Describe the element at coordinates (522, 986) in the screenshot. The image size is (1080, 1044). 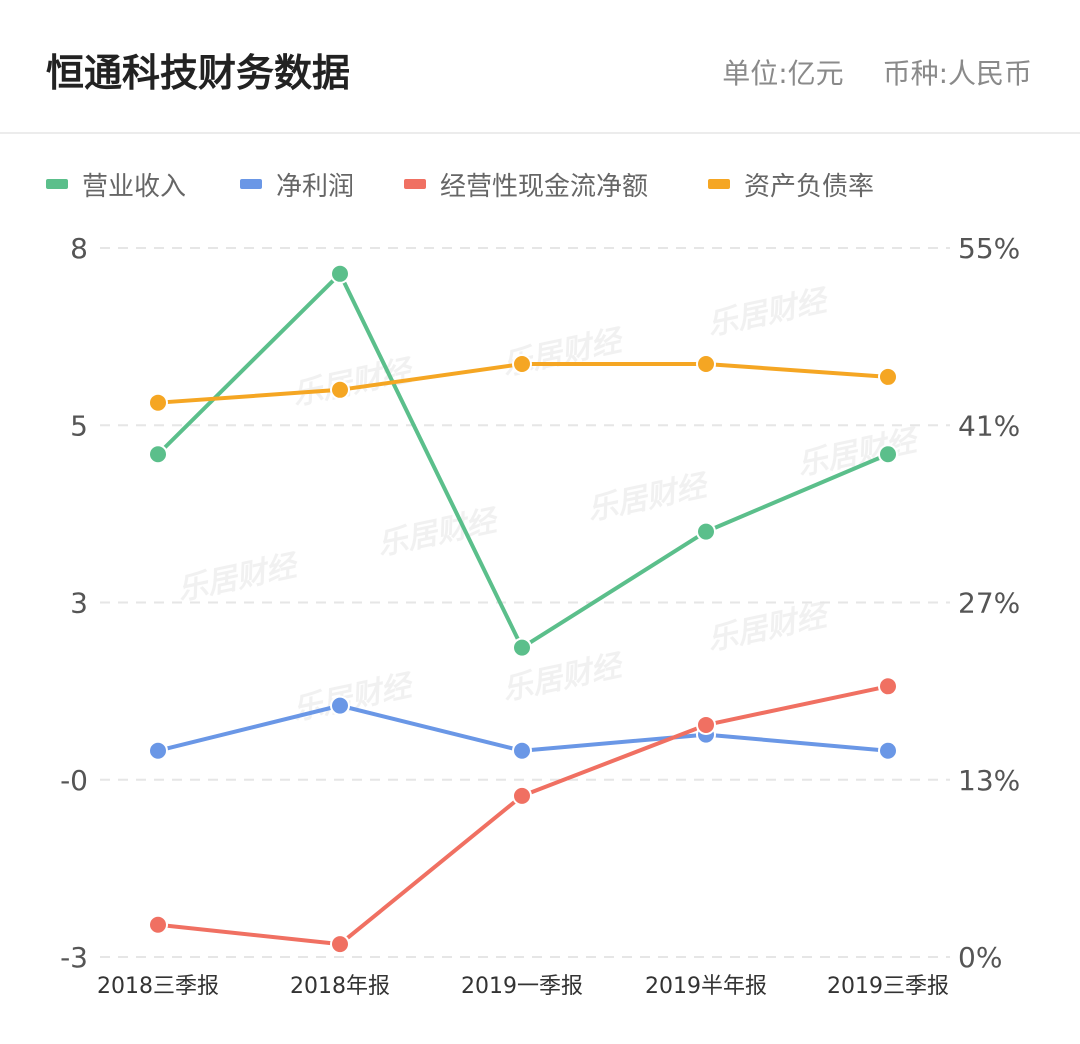
I see `x-tick-label: 2019一季报` at that location.